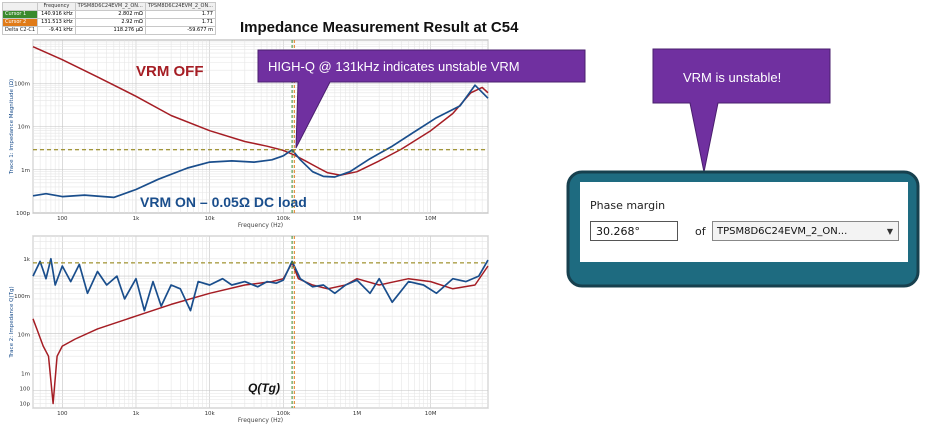 This screenshot has width=925, height=426. I want to click on y-tick-label: 100, so click(25, 389).